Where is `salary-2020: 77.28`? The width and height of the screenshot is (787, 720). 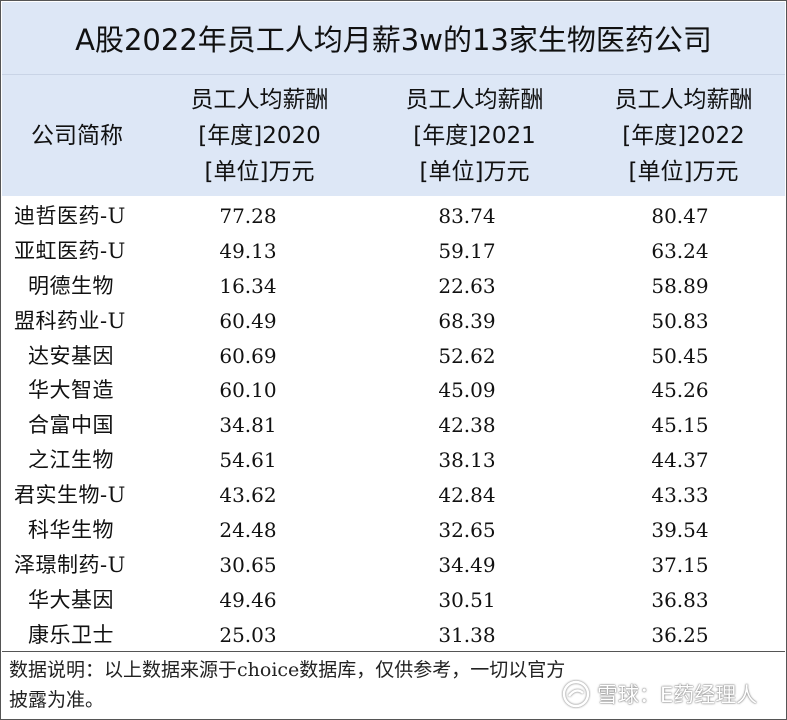 salary-2020: 77.28 is located at coordinates (248, 216).